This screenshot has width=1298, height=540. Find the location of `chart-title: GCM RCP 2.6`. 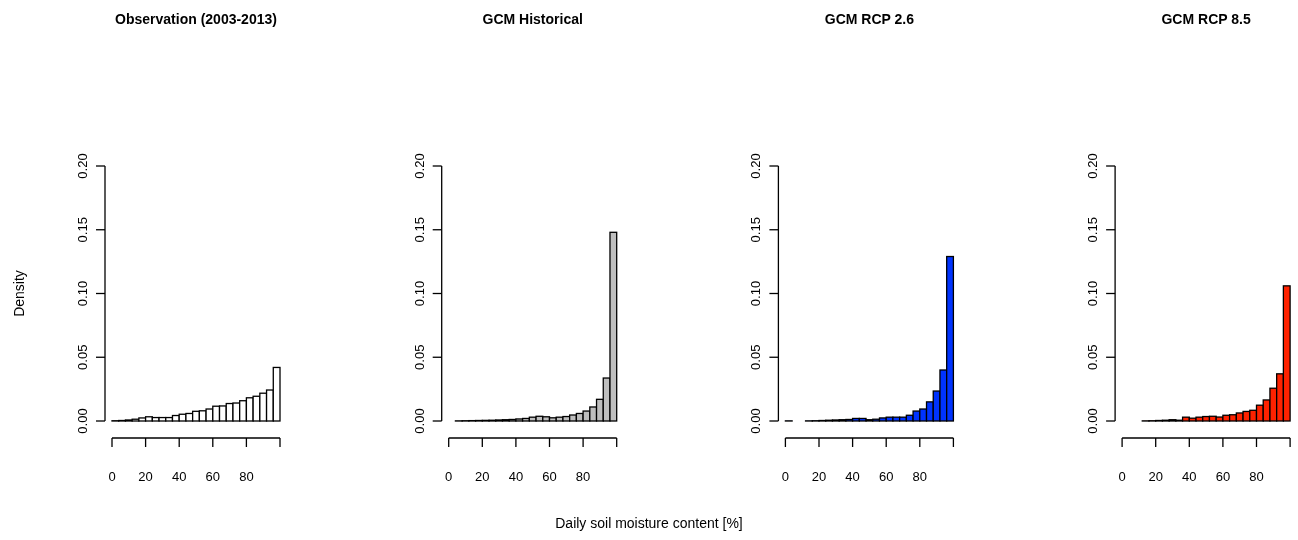

chart-title: GCM RCP 2.6 is located at coordinates (869, 19).